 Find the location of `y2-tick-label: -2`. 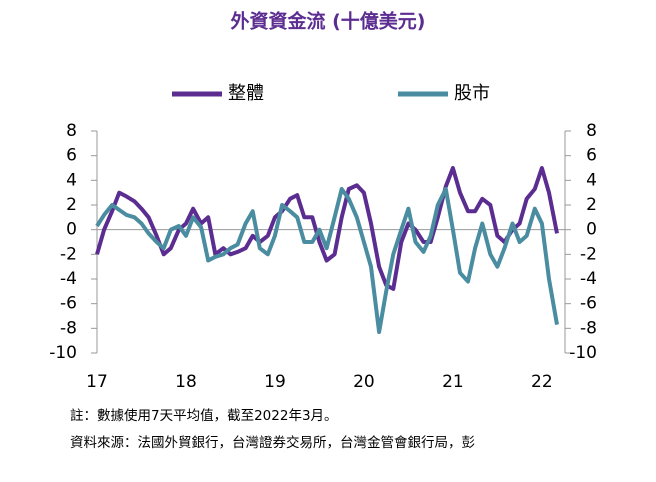

y2-tick-label: -2 is located at coordinates (588, 254).